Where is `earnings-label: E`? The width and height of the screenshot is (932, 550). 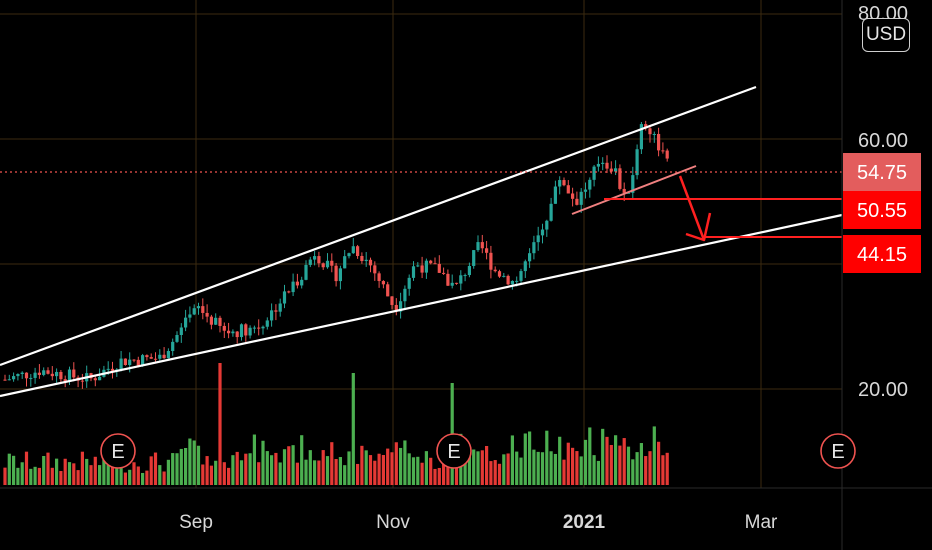 earnings-label: E is located at coordinates (117, 452).